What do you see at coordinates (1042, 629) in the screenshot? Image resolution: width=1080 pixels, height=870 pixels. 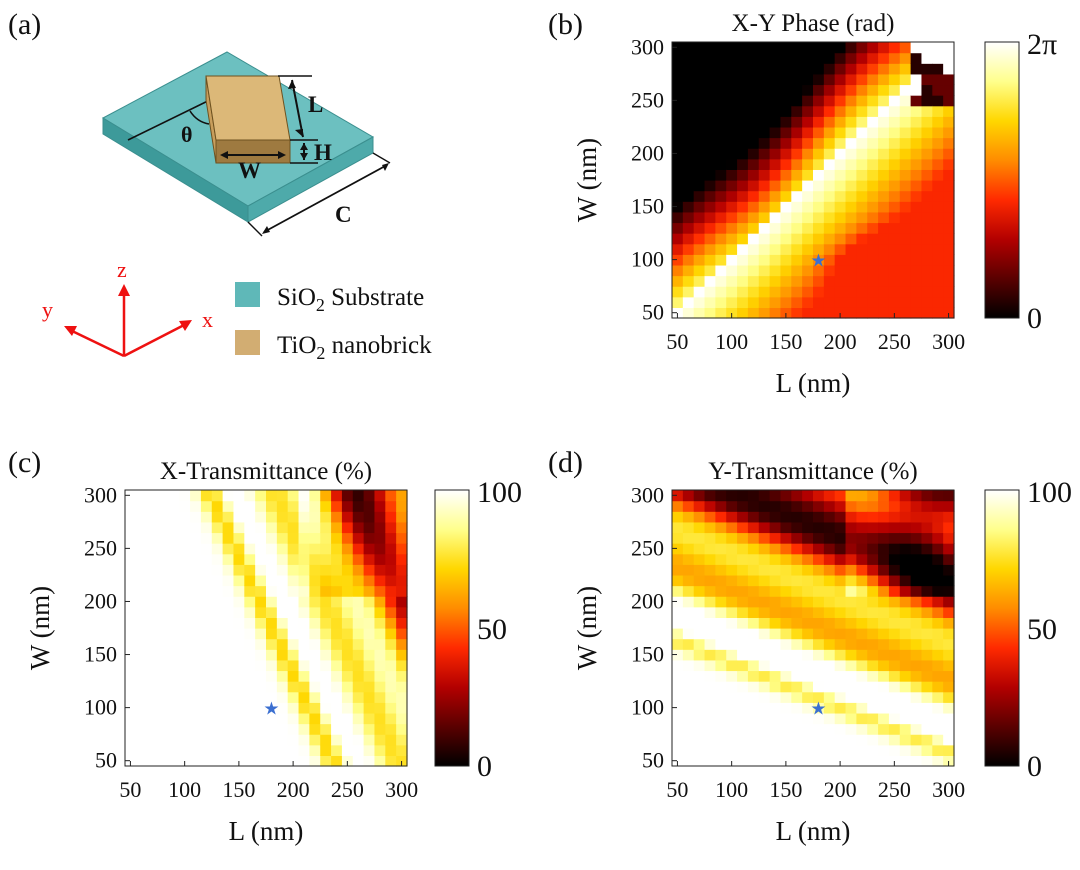 I see `colorbar-mid-label: 50` at bounding box center [1042, 629].